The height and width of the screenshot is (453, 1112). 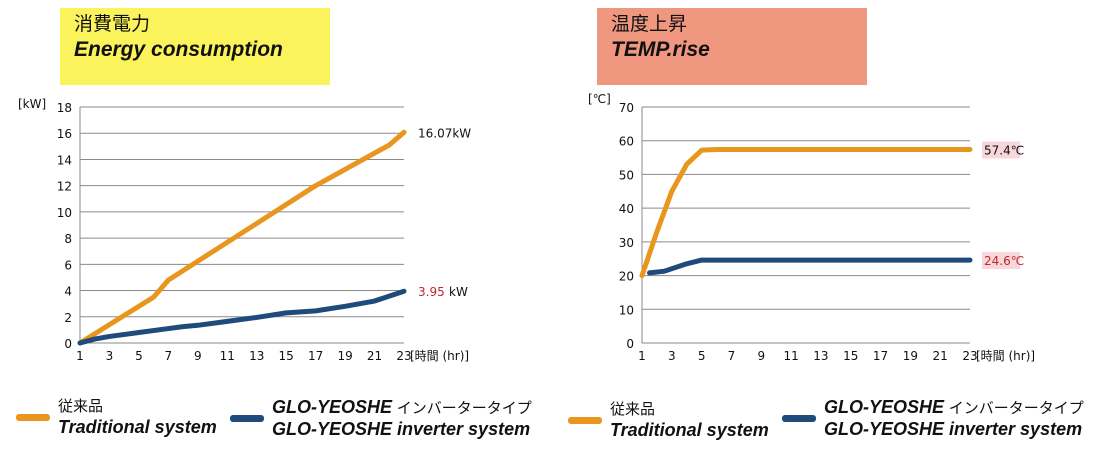 I want to click on y-tick-label: 60, so click(x=626, y=142).